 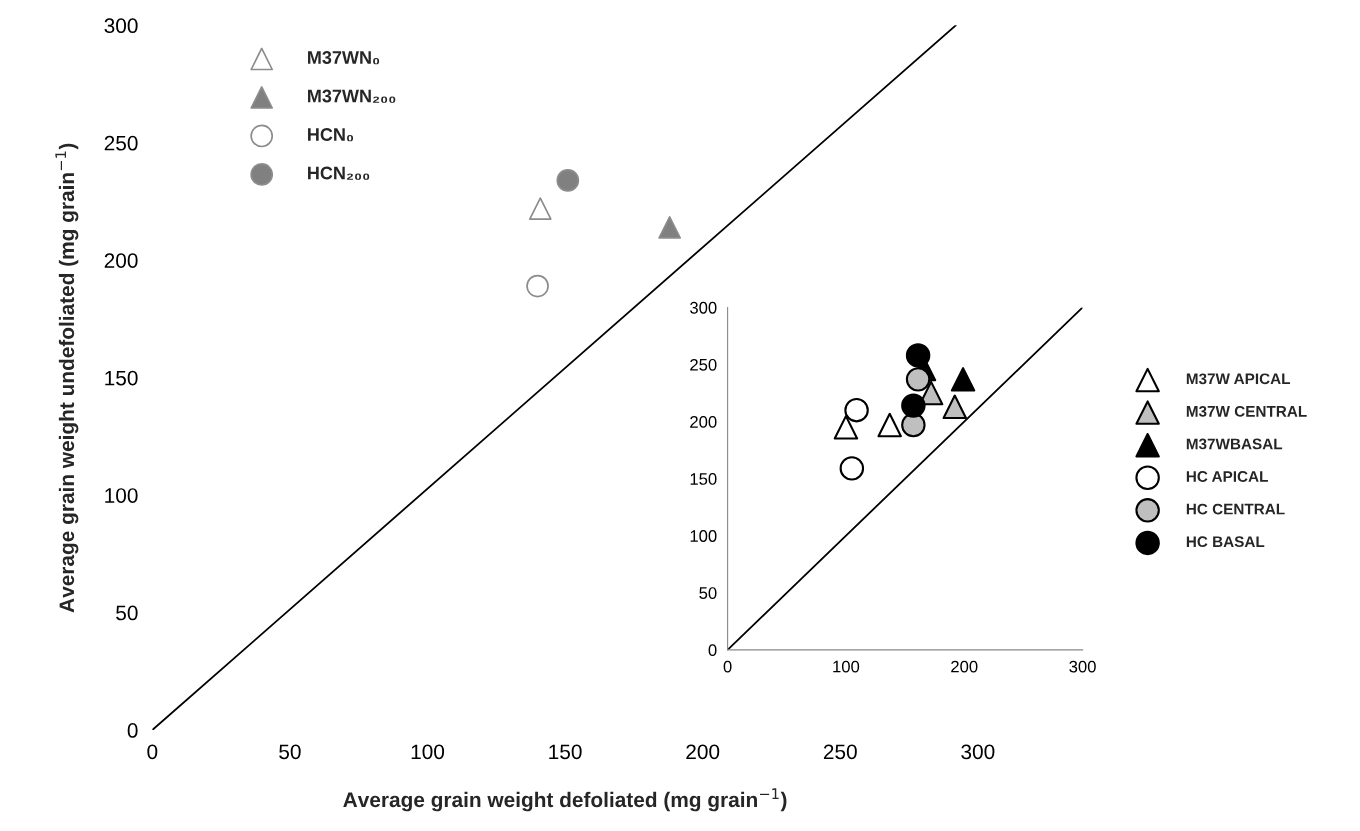 I want to click on x-tick-label: 150, so click(x=565, y=752).